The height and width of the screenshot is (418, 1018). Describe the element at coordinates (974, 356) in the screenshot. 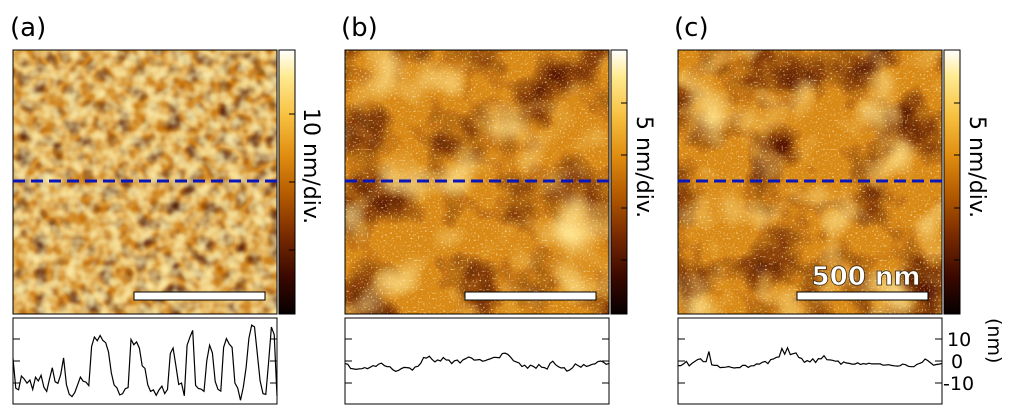

I see `profile-axis: 10 0 -10 (nm)` at that location.